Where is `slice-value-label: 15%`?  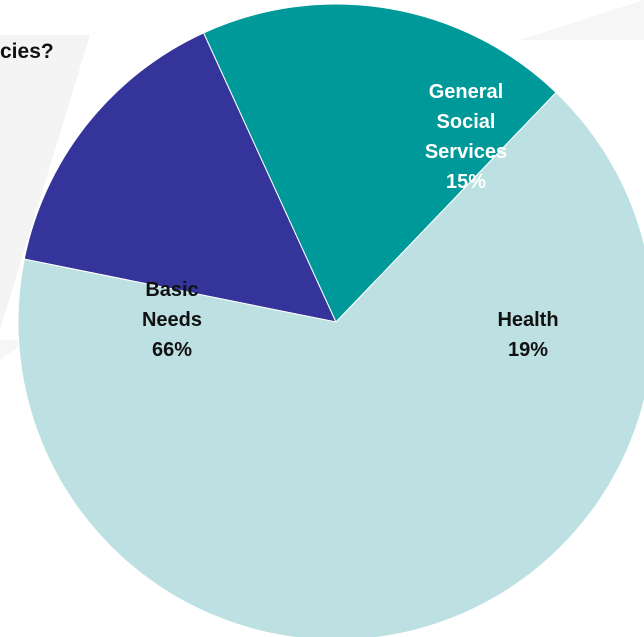 slice-value-label: 15% is located at coordinates (466, 182).